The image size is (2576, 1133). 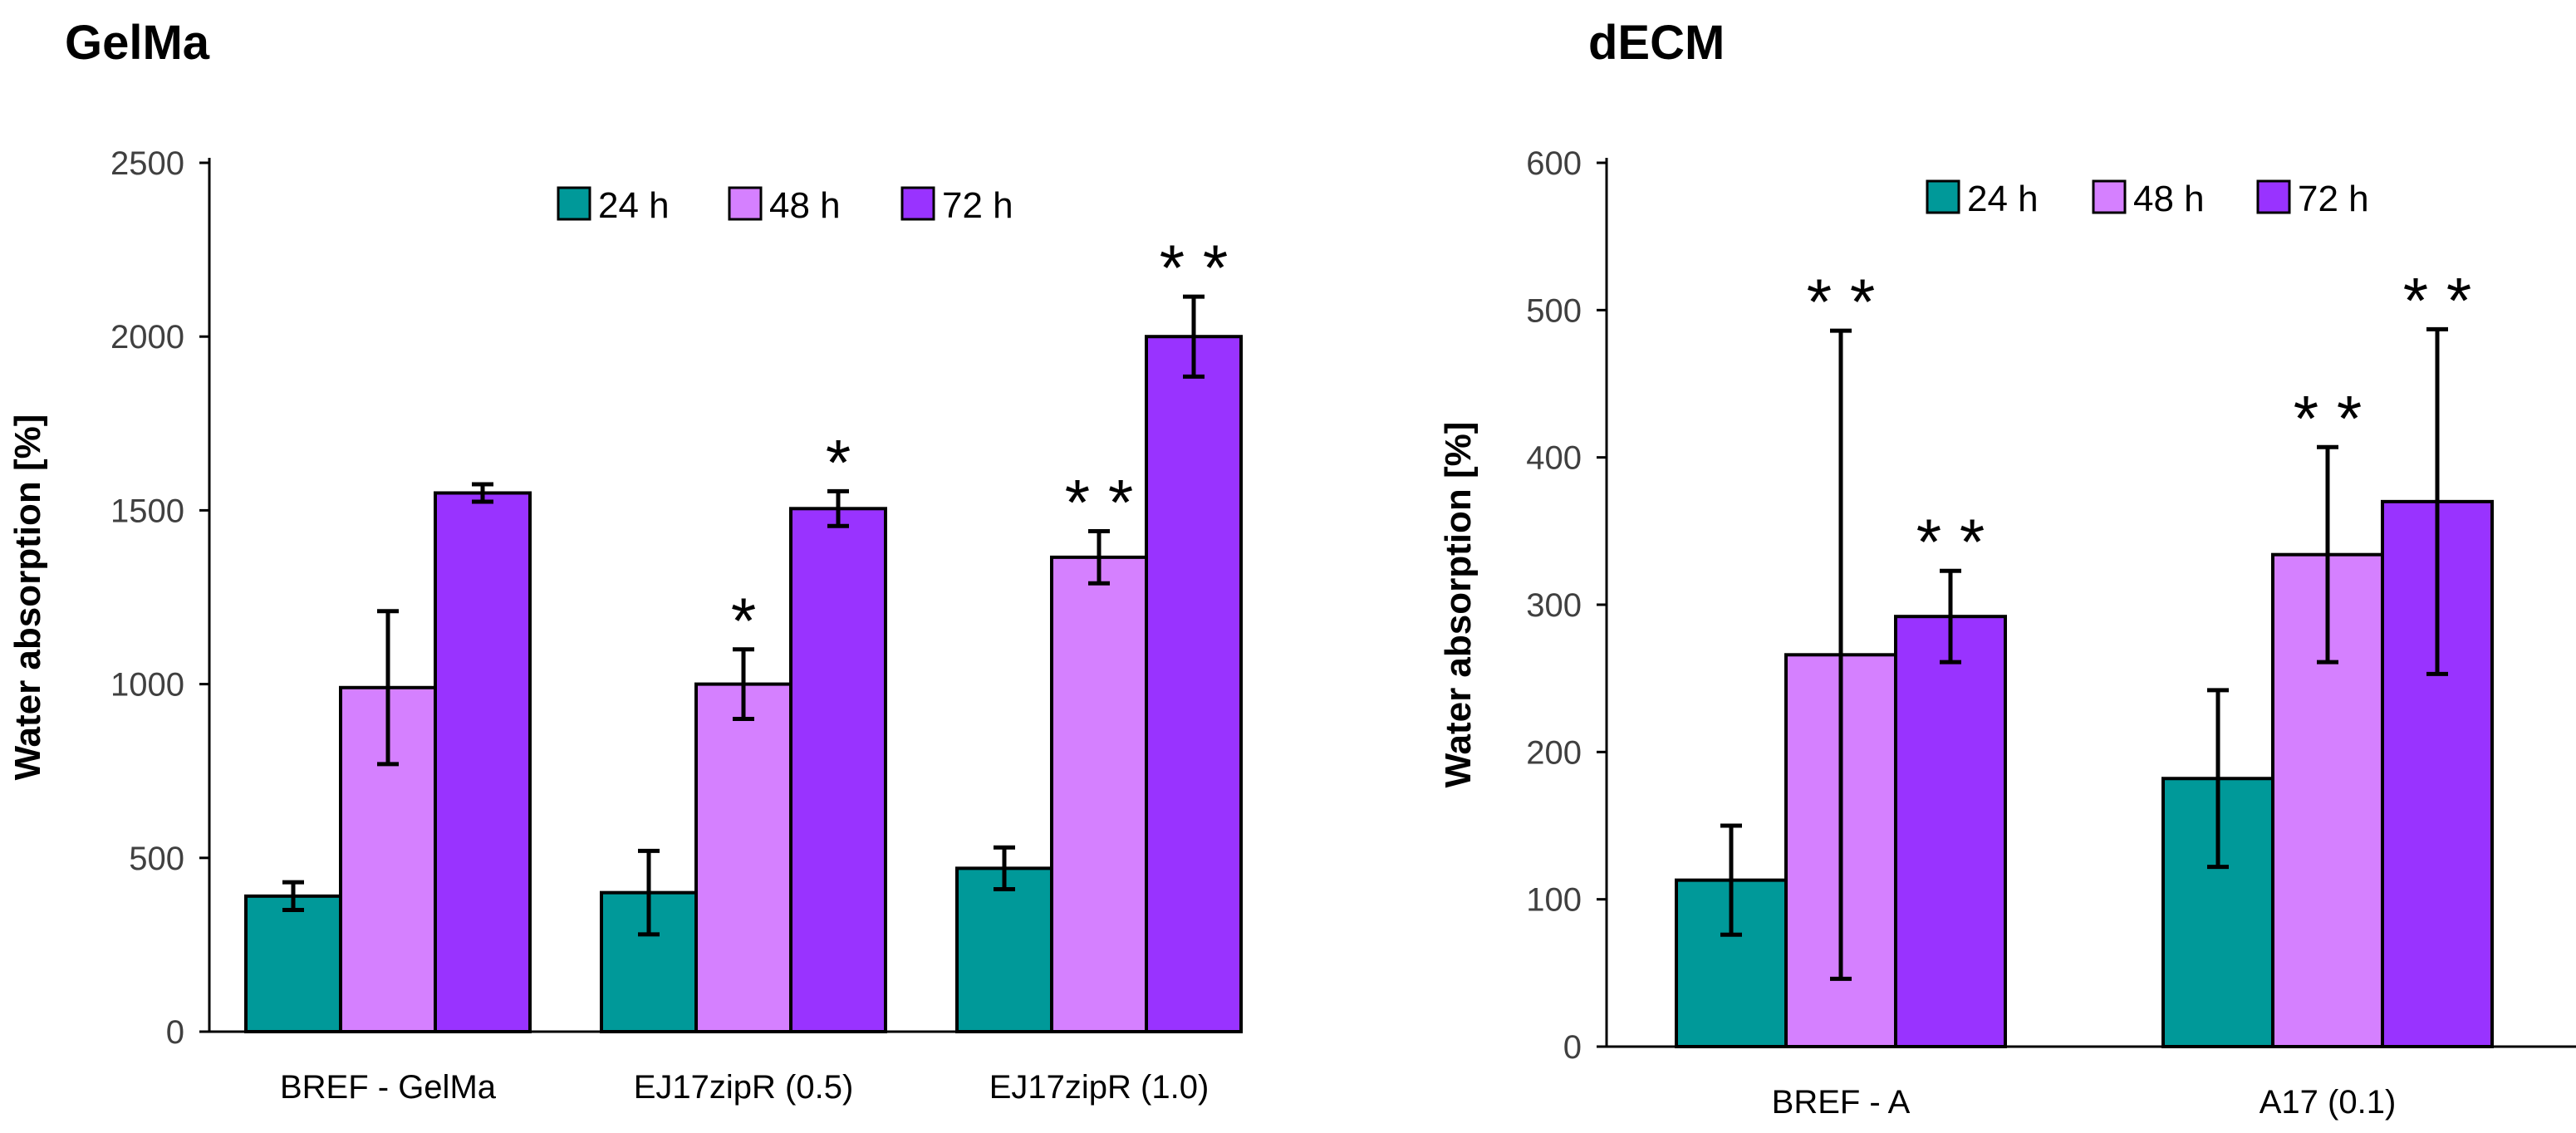 I want to click on y-tick-label: 100, so click(x=1554, y=900).